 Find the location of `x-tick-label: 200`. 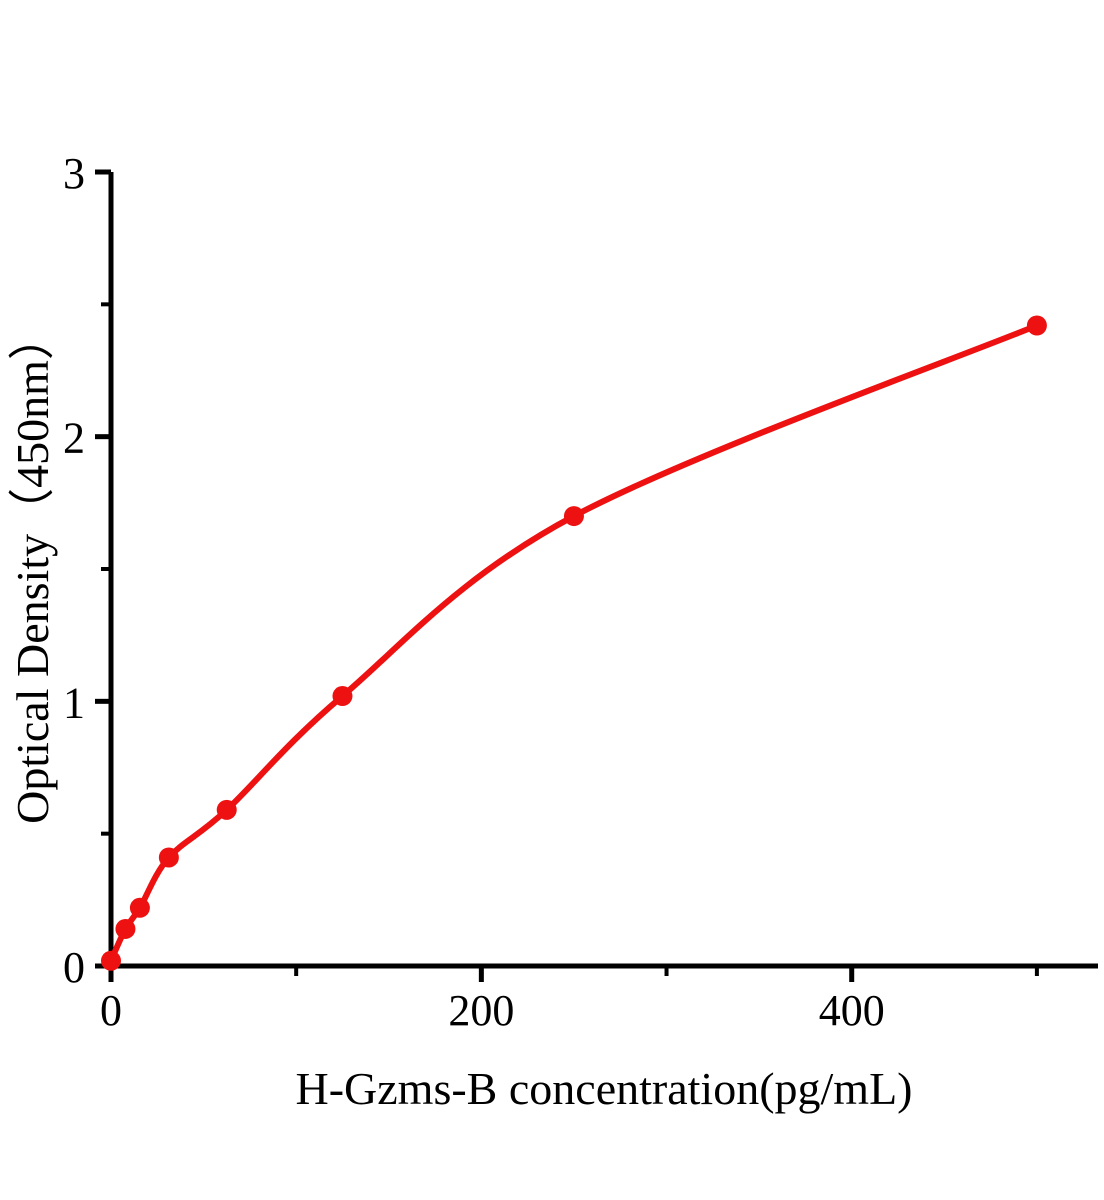

x-tick-label: 200 is located at coordinates (481, 1010).